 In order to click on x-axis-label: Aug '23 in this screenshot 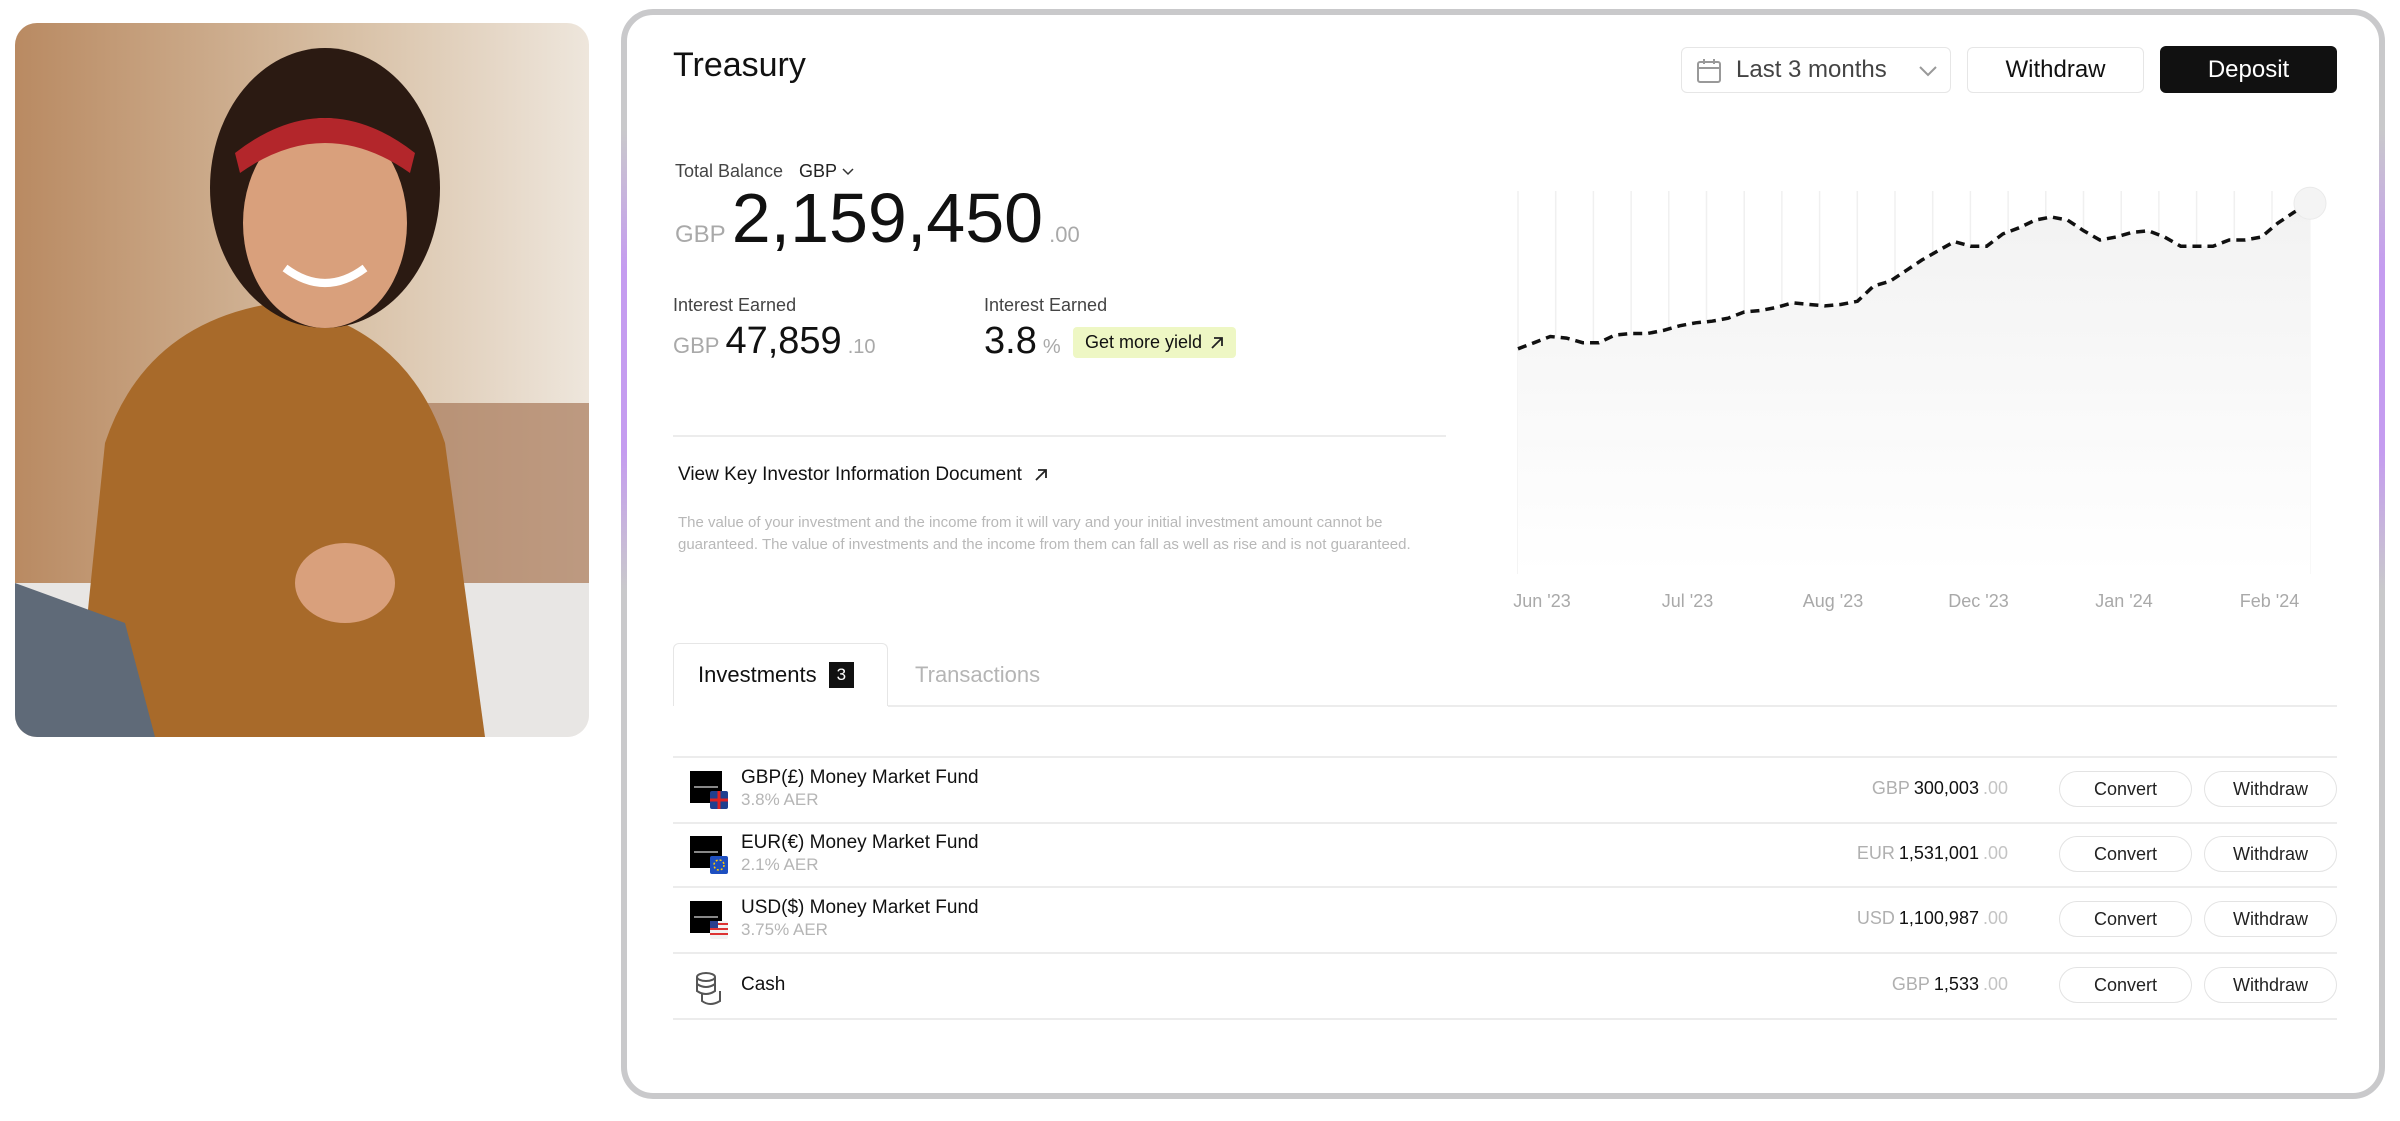, I will do `click(1833, 601)`.